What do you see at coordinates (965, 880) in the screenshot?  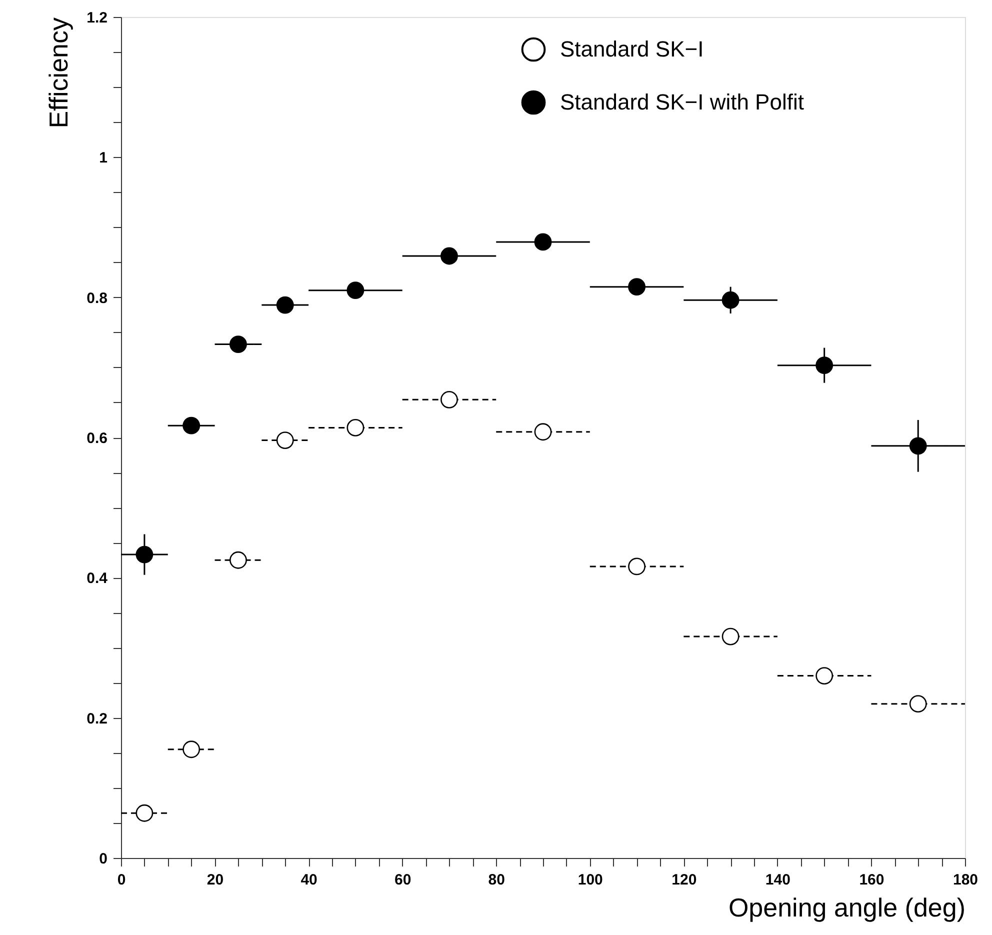 I see `x-tick-label: 180` at bounding box center [965, 880].